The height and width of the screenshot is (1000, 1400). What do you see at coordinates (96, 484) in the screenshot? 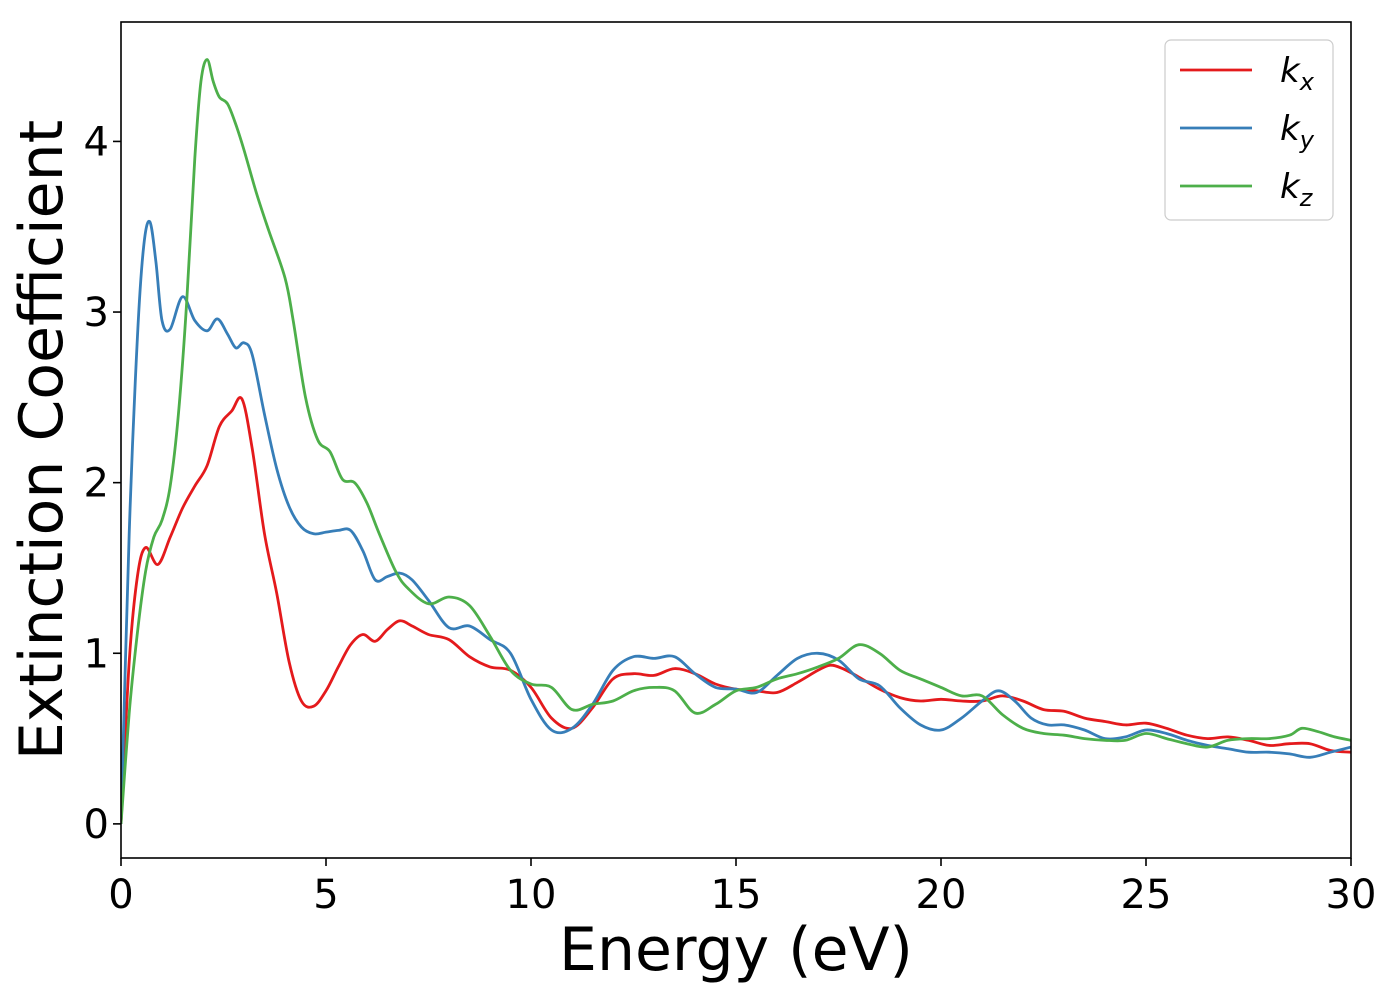
I see `y-tick-label: 2` at bounding box center [96, 484].